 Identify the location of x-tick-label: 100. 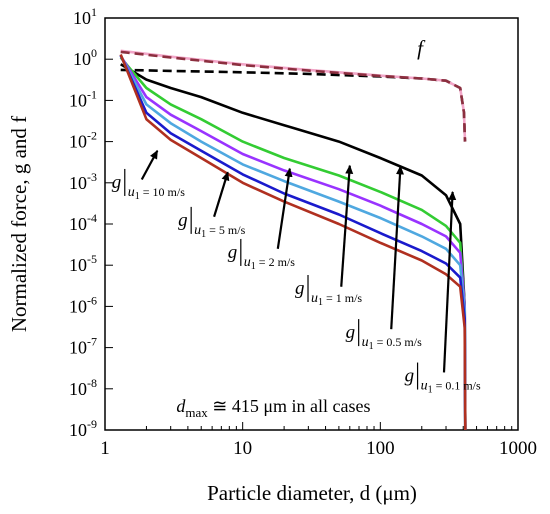
(380, 448).